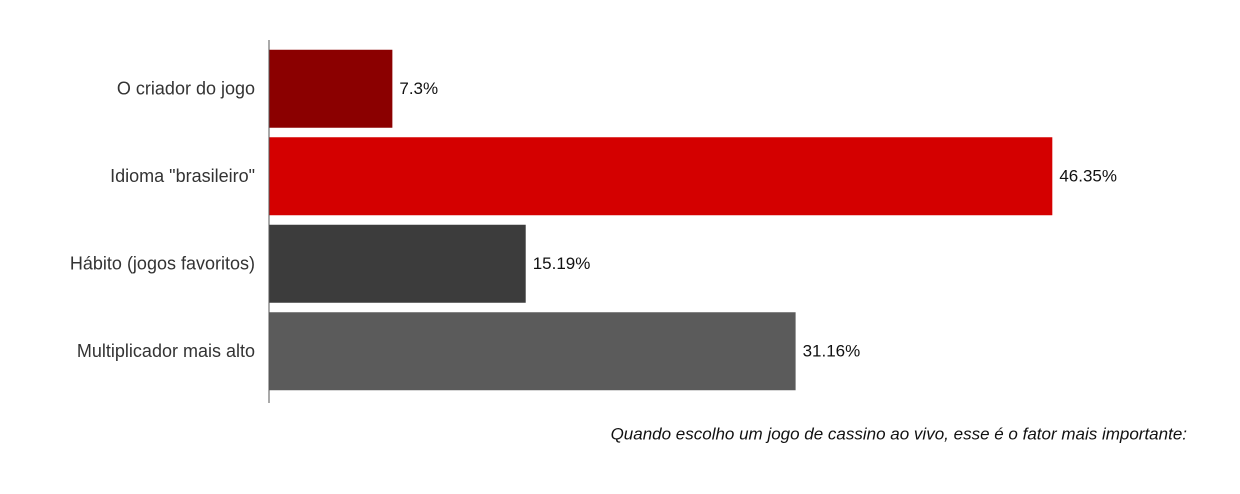  Describe the element at coordinates (562, 263) in the screenshot. I see `value-label: 15.19%` at that location.